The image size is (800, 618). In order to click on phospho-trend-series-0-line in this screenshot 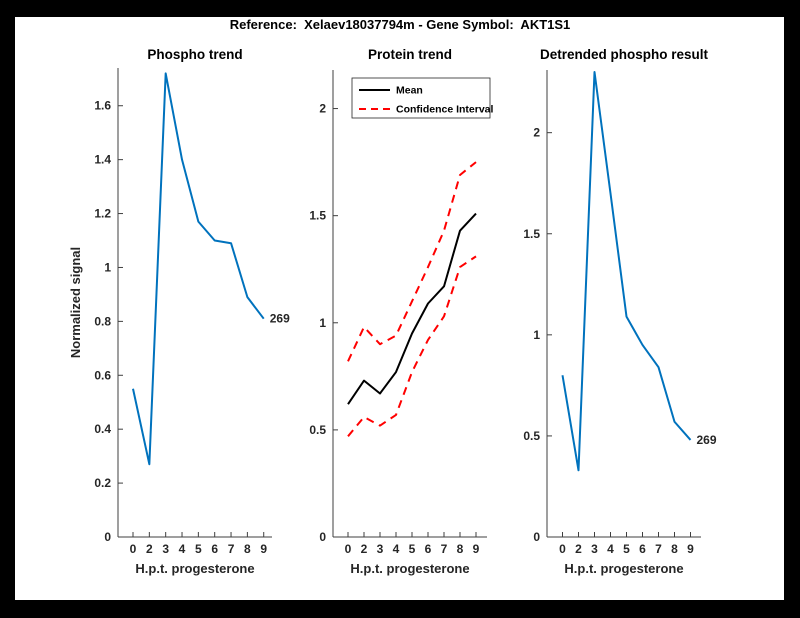, I will do `click(198, 269)`.